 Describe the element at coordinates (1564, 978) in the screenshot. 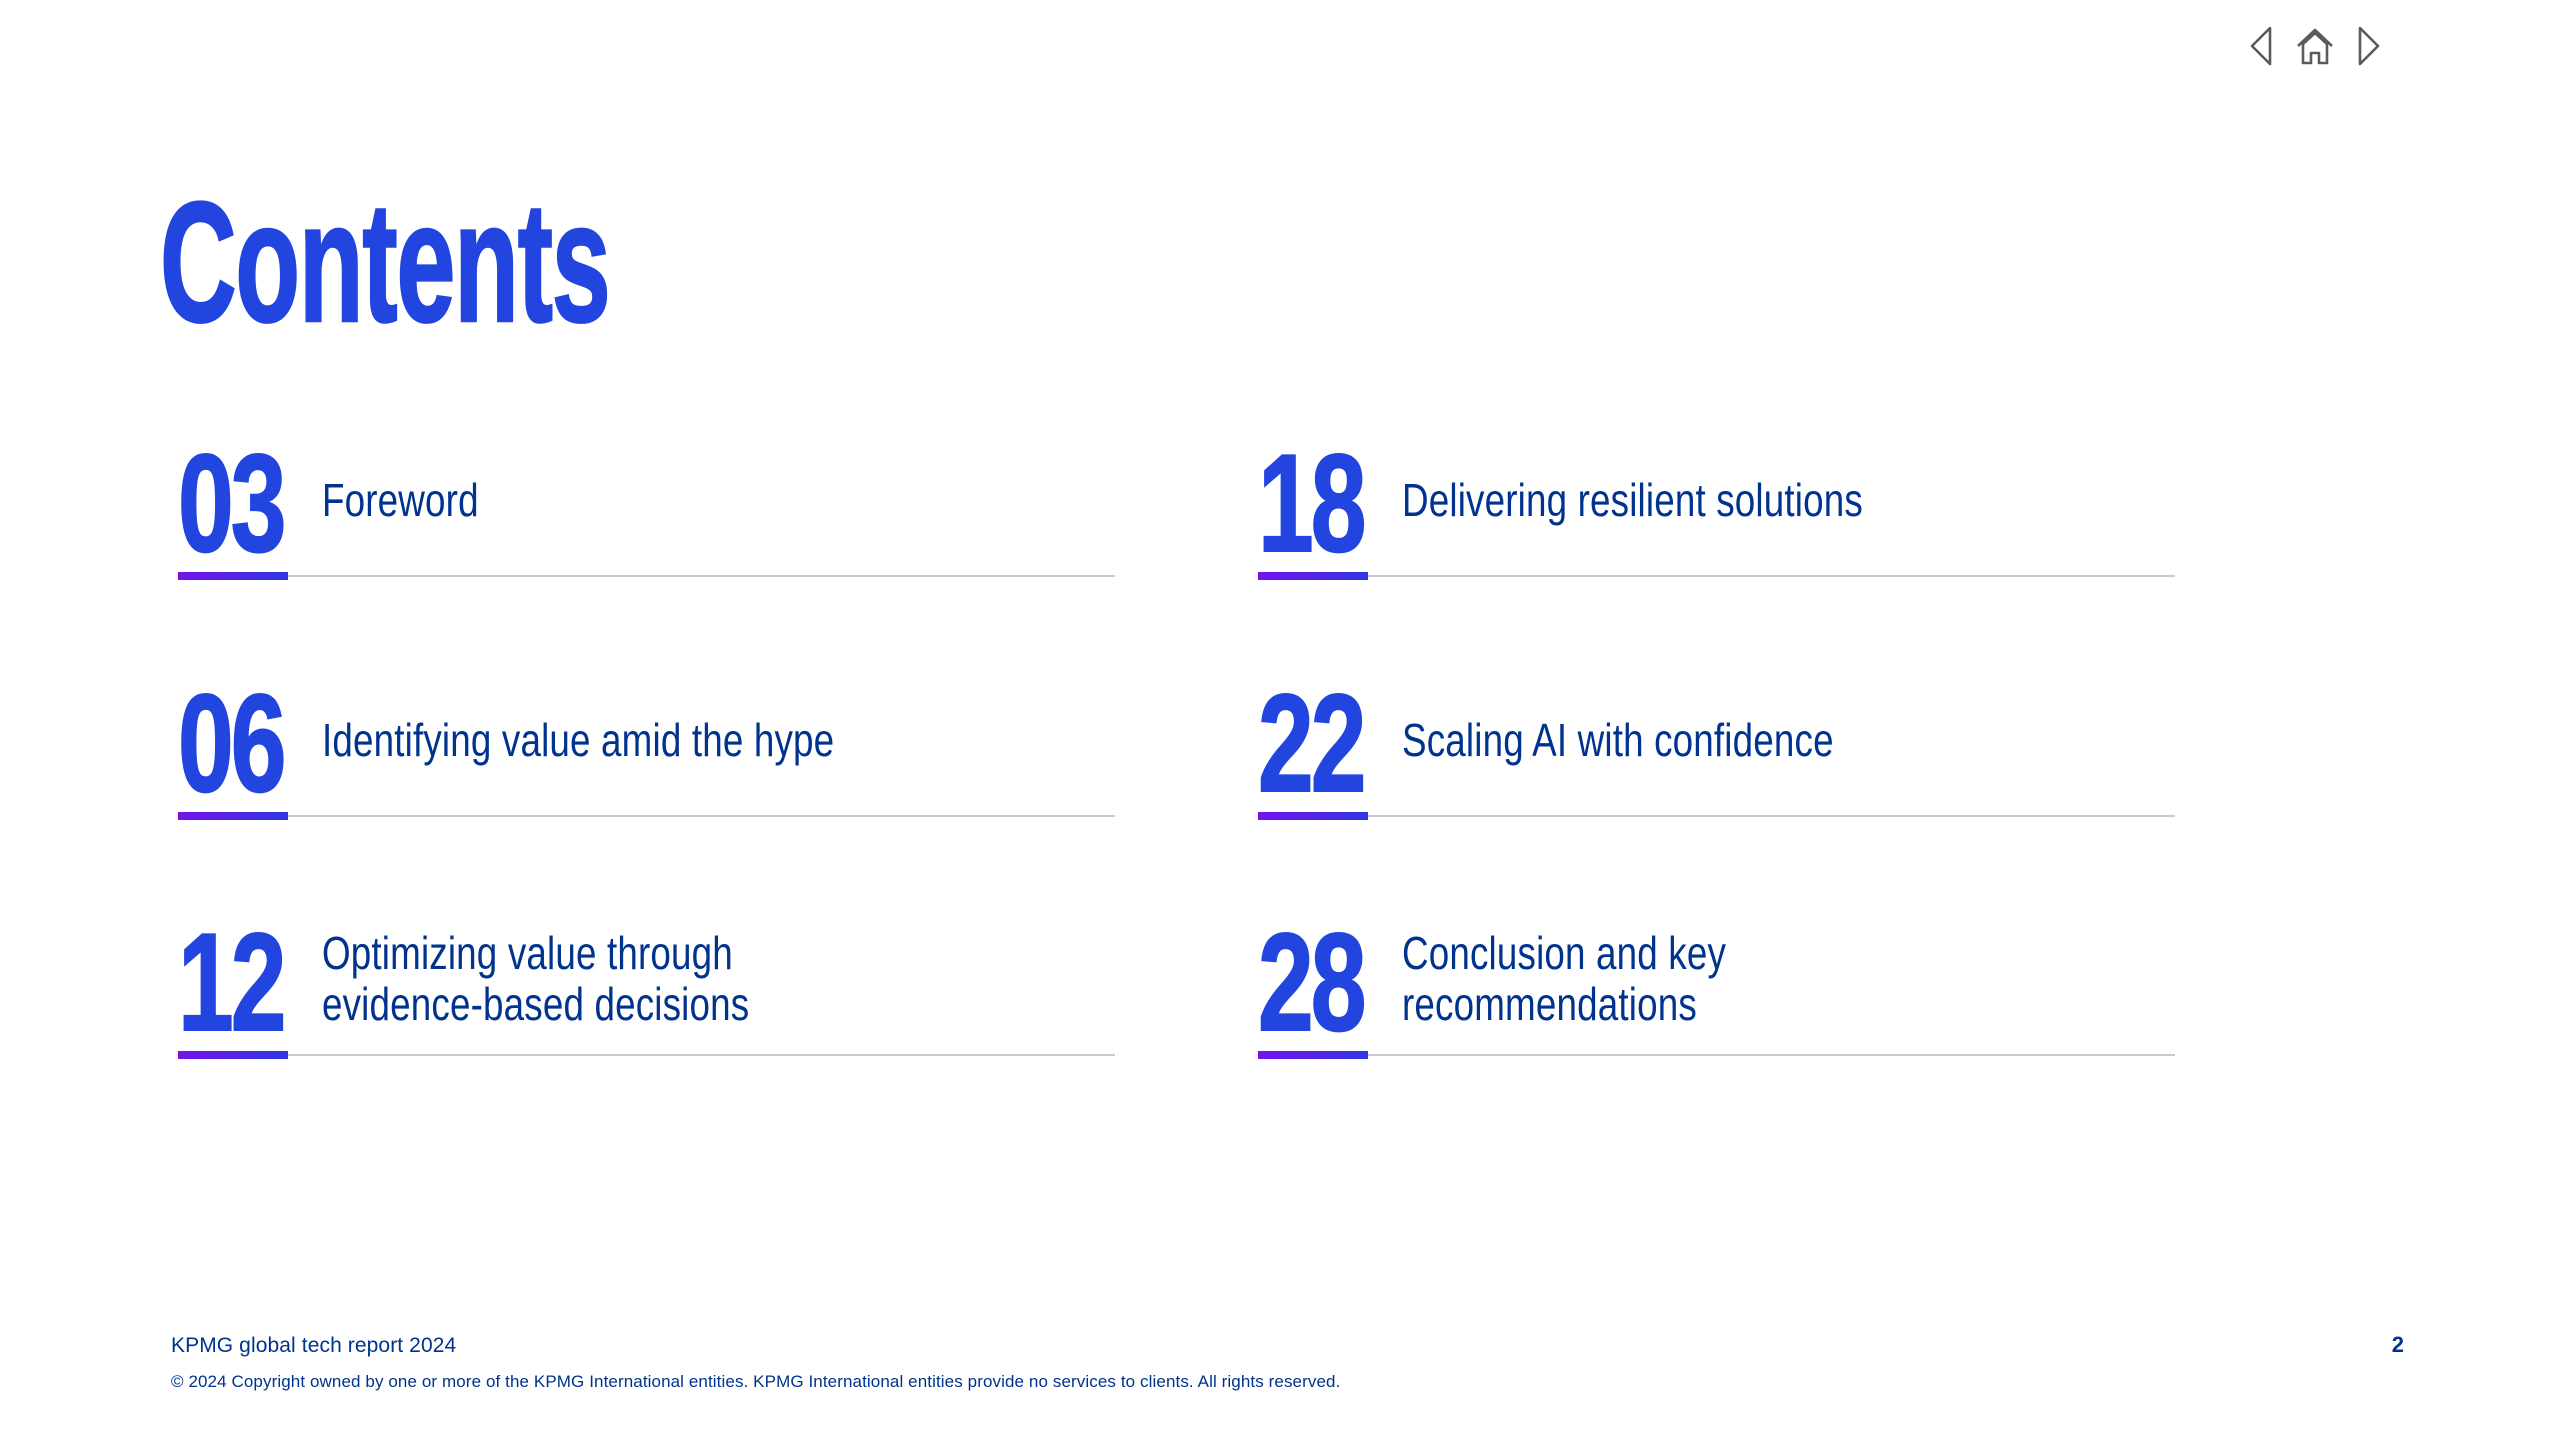

I see `entry-title: Conclusion and key recommendations` at that location.